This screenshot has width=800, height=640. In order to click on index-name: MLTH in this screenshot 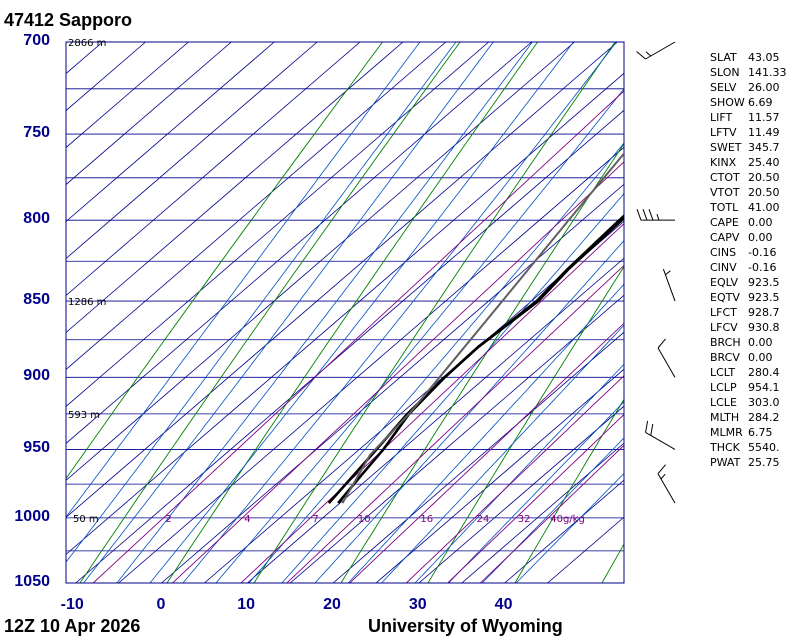, I will do `click(725, 417)`.